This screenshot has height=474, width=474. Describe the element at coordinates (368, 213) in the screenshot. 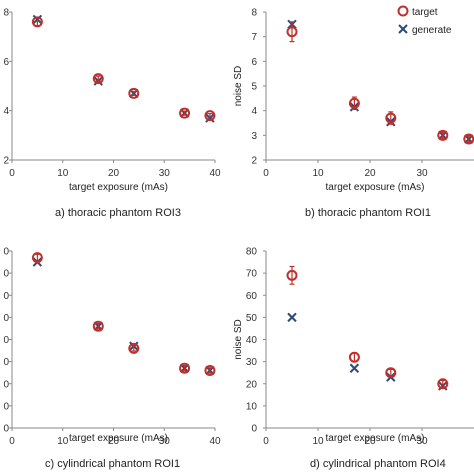

I see `panel-caption: b) thoracic phantom ROI1` at that location.